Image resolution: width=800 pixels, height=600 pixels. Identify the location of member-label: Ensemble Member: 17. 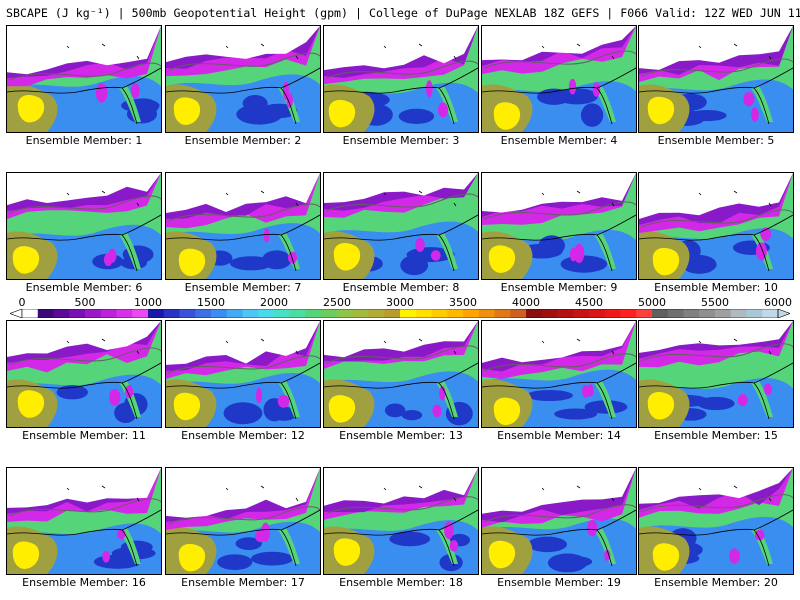
(243, 582).